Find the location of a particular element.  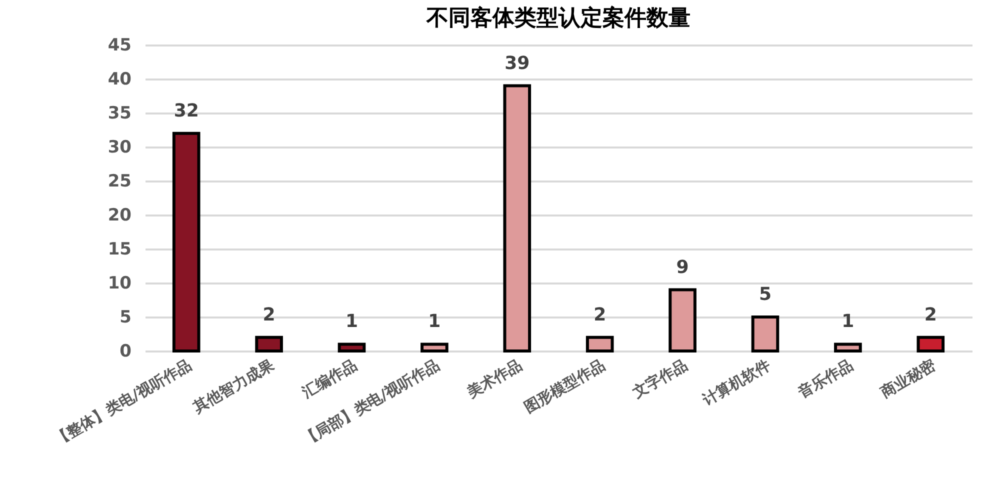

x-tick-label: 音乐作品 is located at coordinates (825, 379).